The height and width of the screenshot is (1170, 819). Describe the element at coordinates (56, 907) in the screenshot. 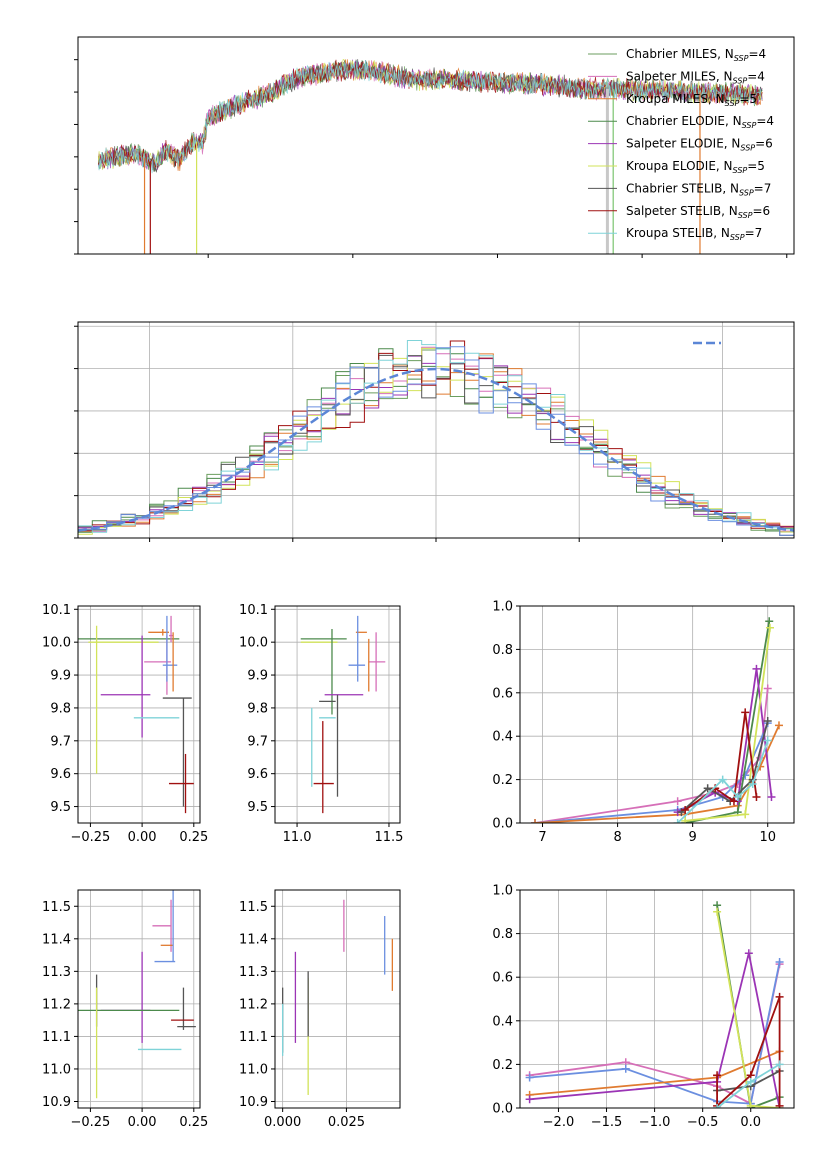

I see `mass-vs-Z-y-tick-label: 11.5` at that location.